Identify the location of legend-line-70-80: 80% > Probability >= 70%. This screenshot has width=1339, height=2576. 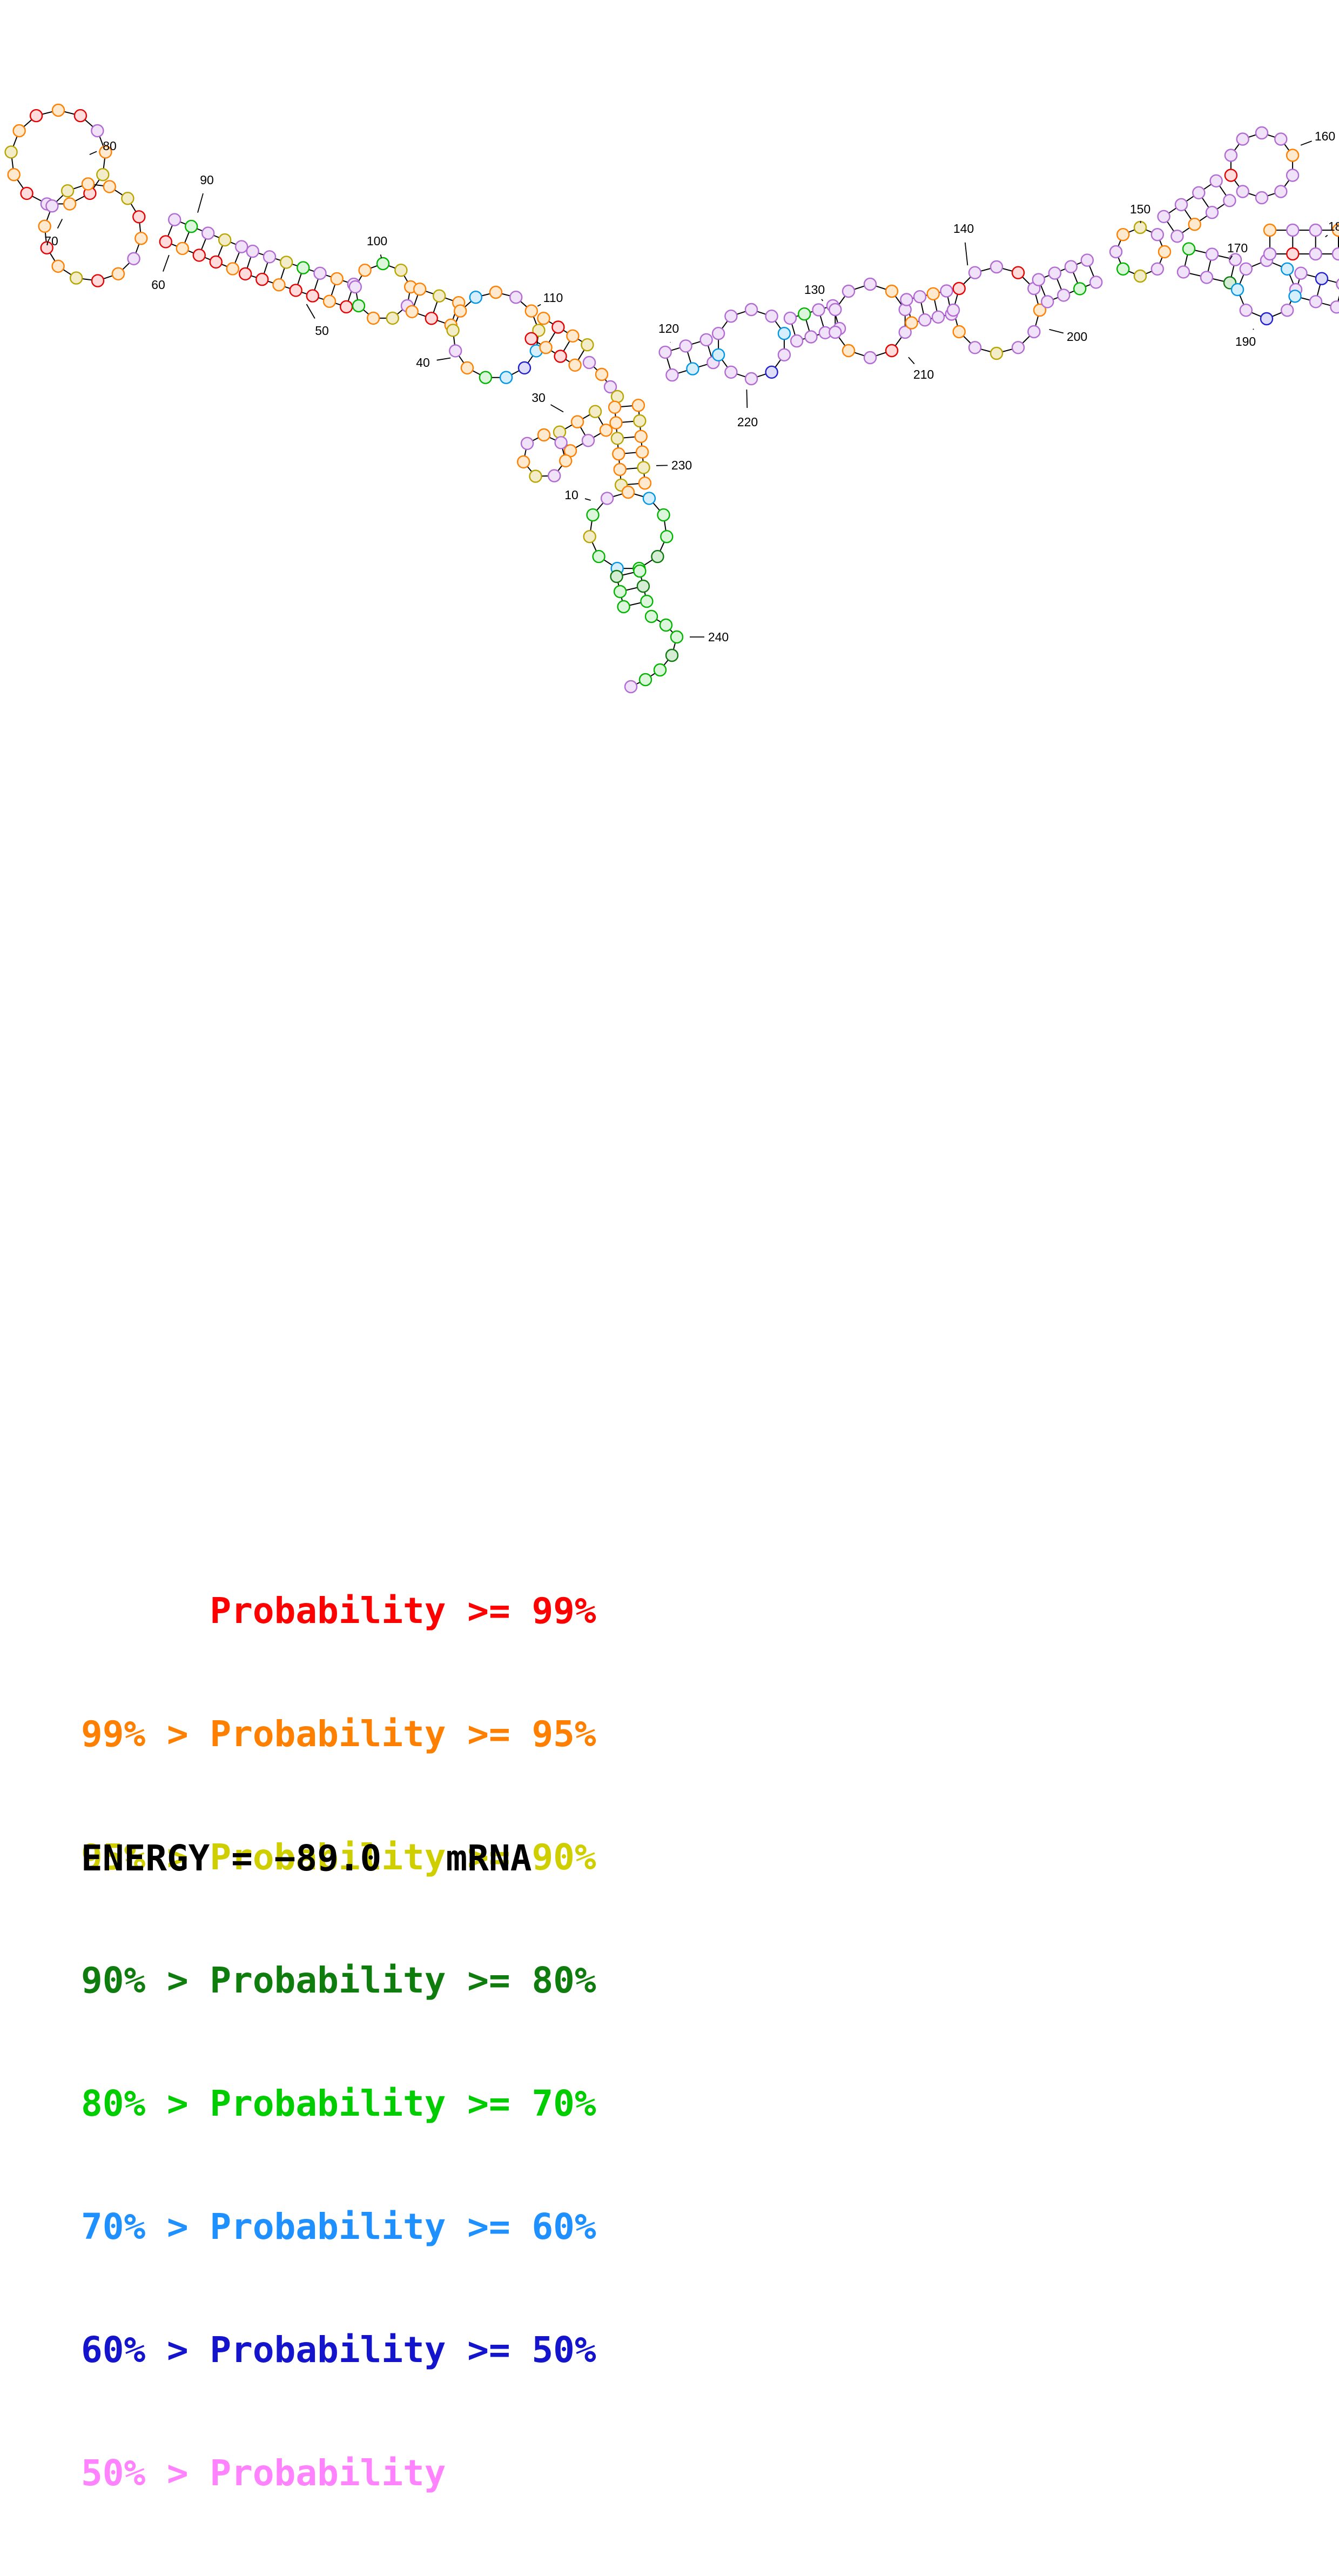
(338, 2103).